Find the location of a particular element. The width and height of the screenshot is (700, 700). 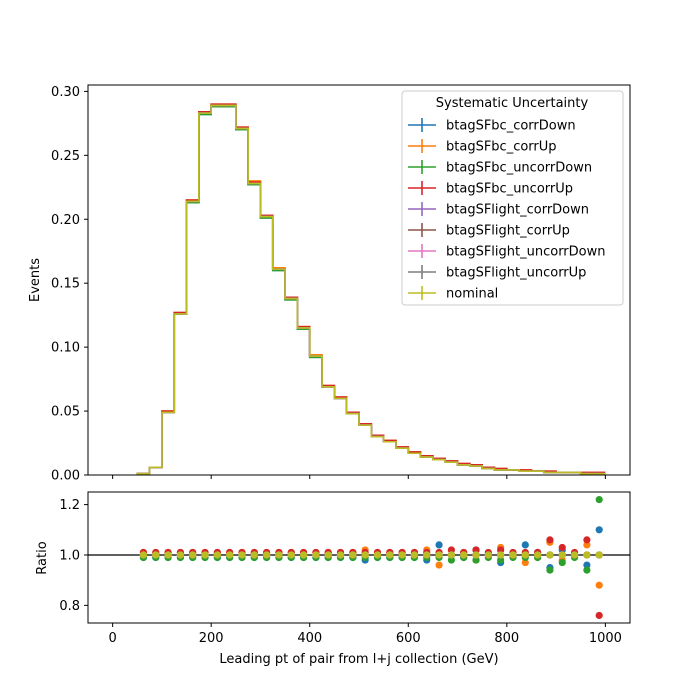

legend-label-btagSFbc_uncorrUp: btagSFbc_uncorrUp is located at coordinates (509, 189).